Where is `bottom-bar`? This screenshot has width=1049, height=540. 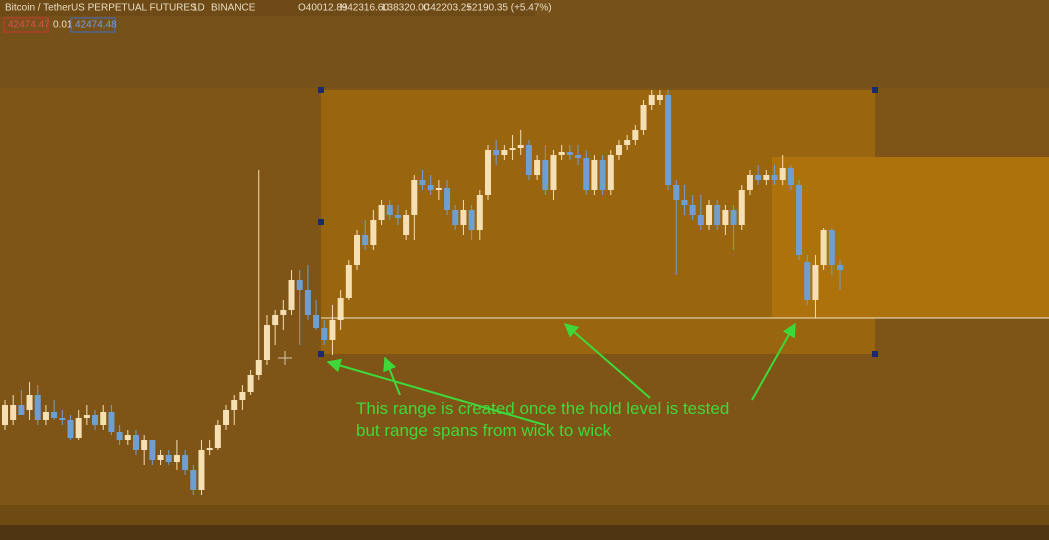
bottom-bar is located at coordinates (524, 532).